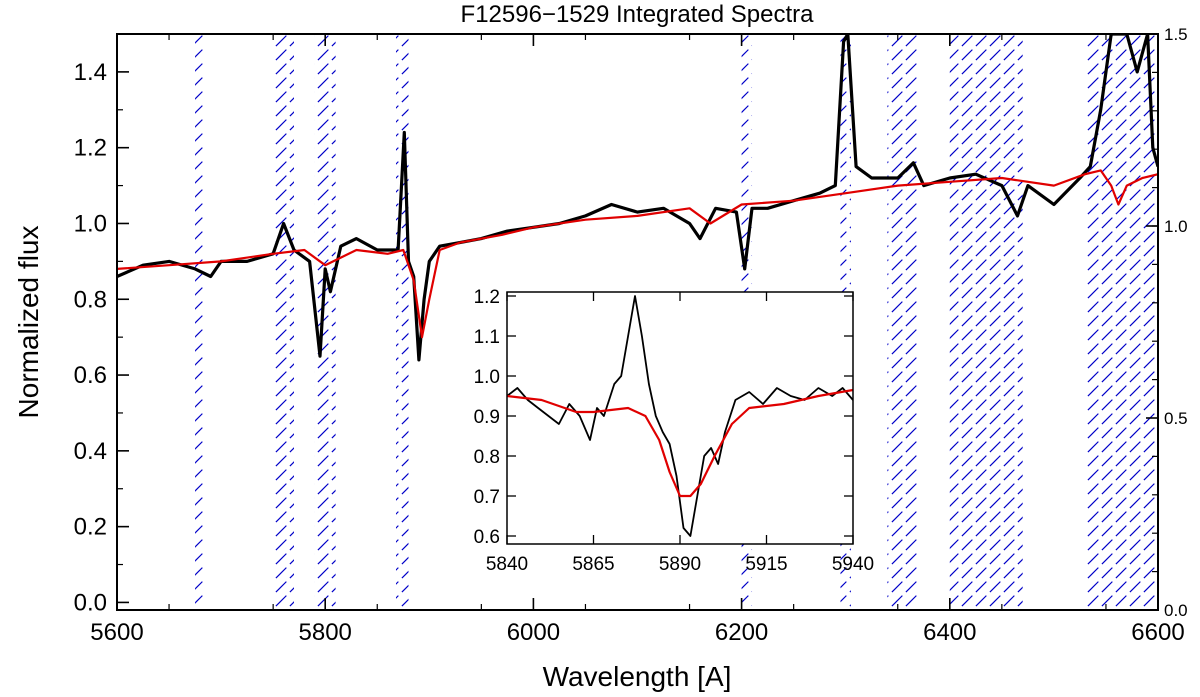  I want to click on inset-x-tick-label: 5915, so click(766, 564).